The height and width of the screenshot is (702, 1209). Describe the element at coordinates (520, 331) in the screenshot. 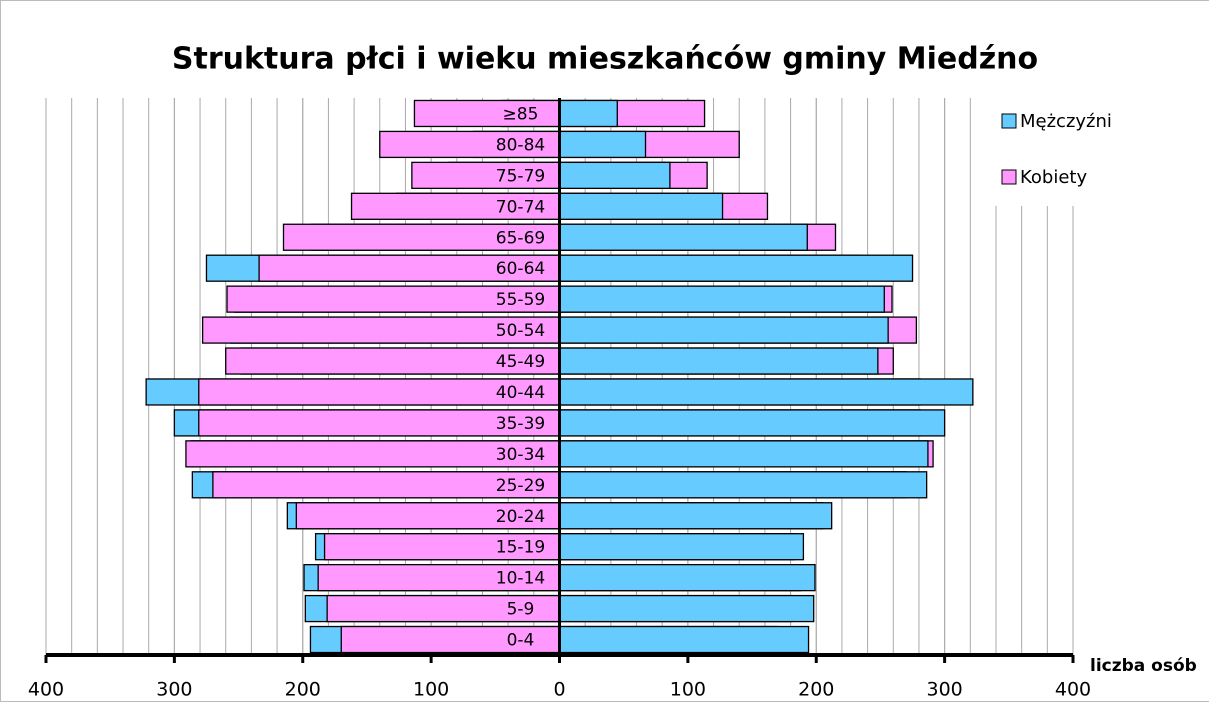

I see `category-label: 50-54` at that location.